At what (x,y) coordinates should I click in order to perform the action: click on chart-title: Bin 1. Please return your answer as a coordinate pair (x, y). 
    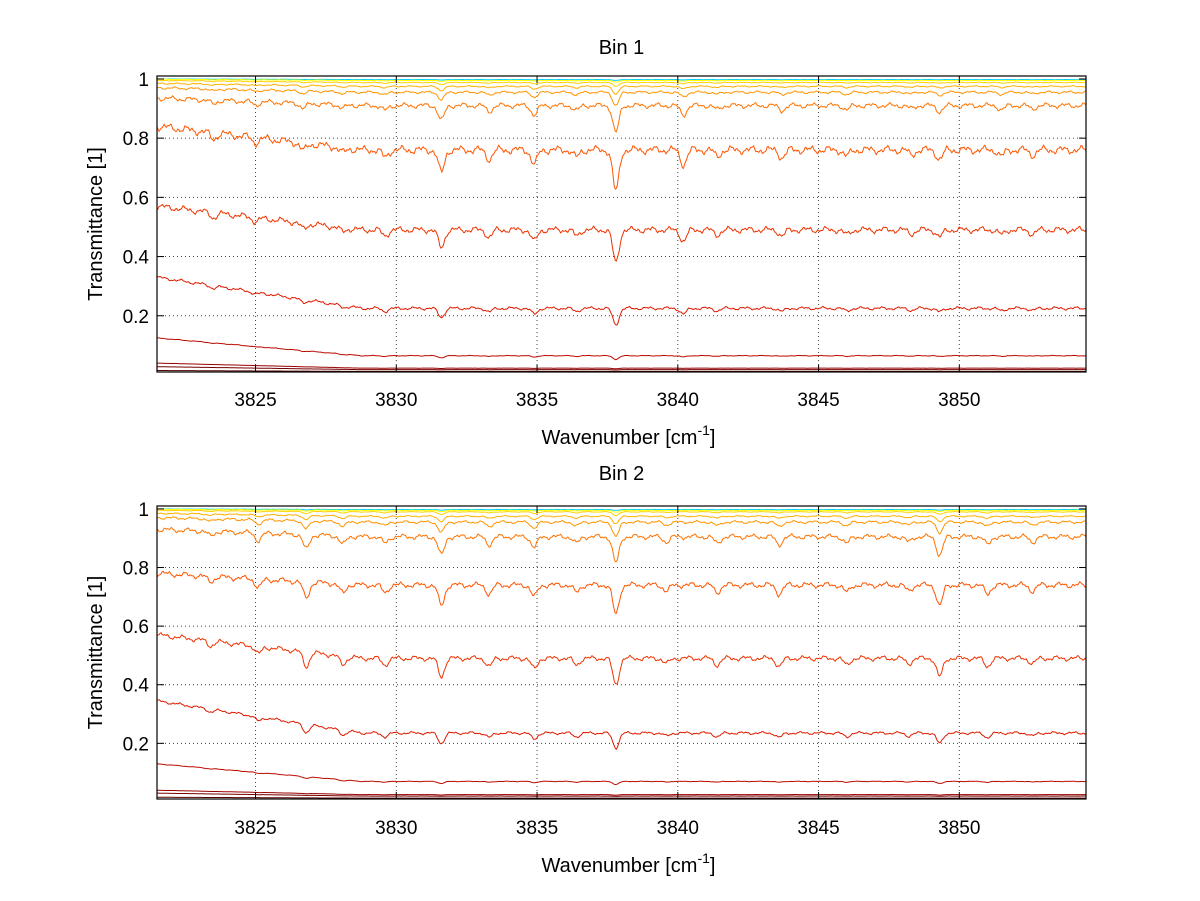
    Looking at the image, I should click on (622, 48).